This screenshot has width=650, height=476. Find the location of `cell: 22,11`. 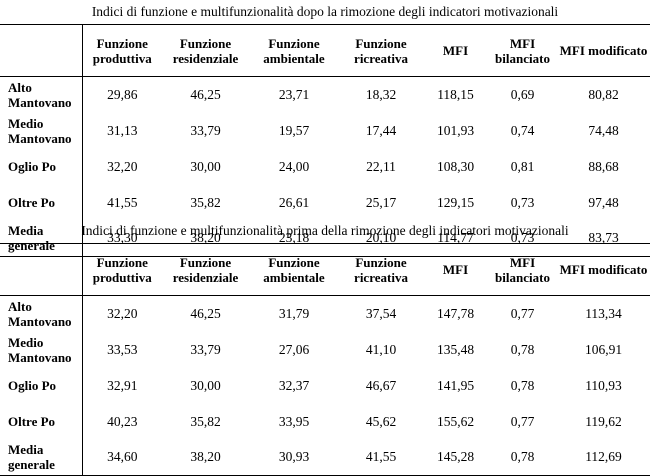

cell: 22,11 is located at coordinates (381, 166).